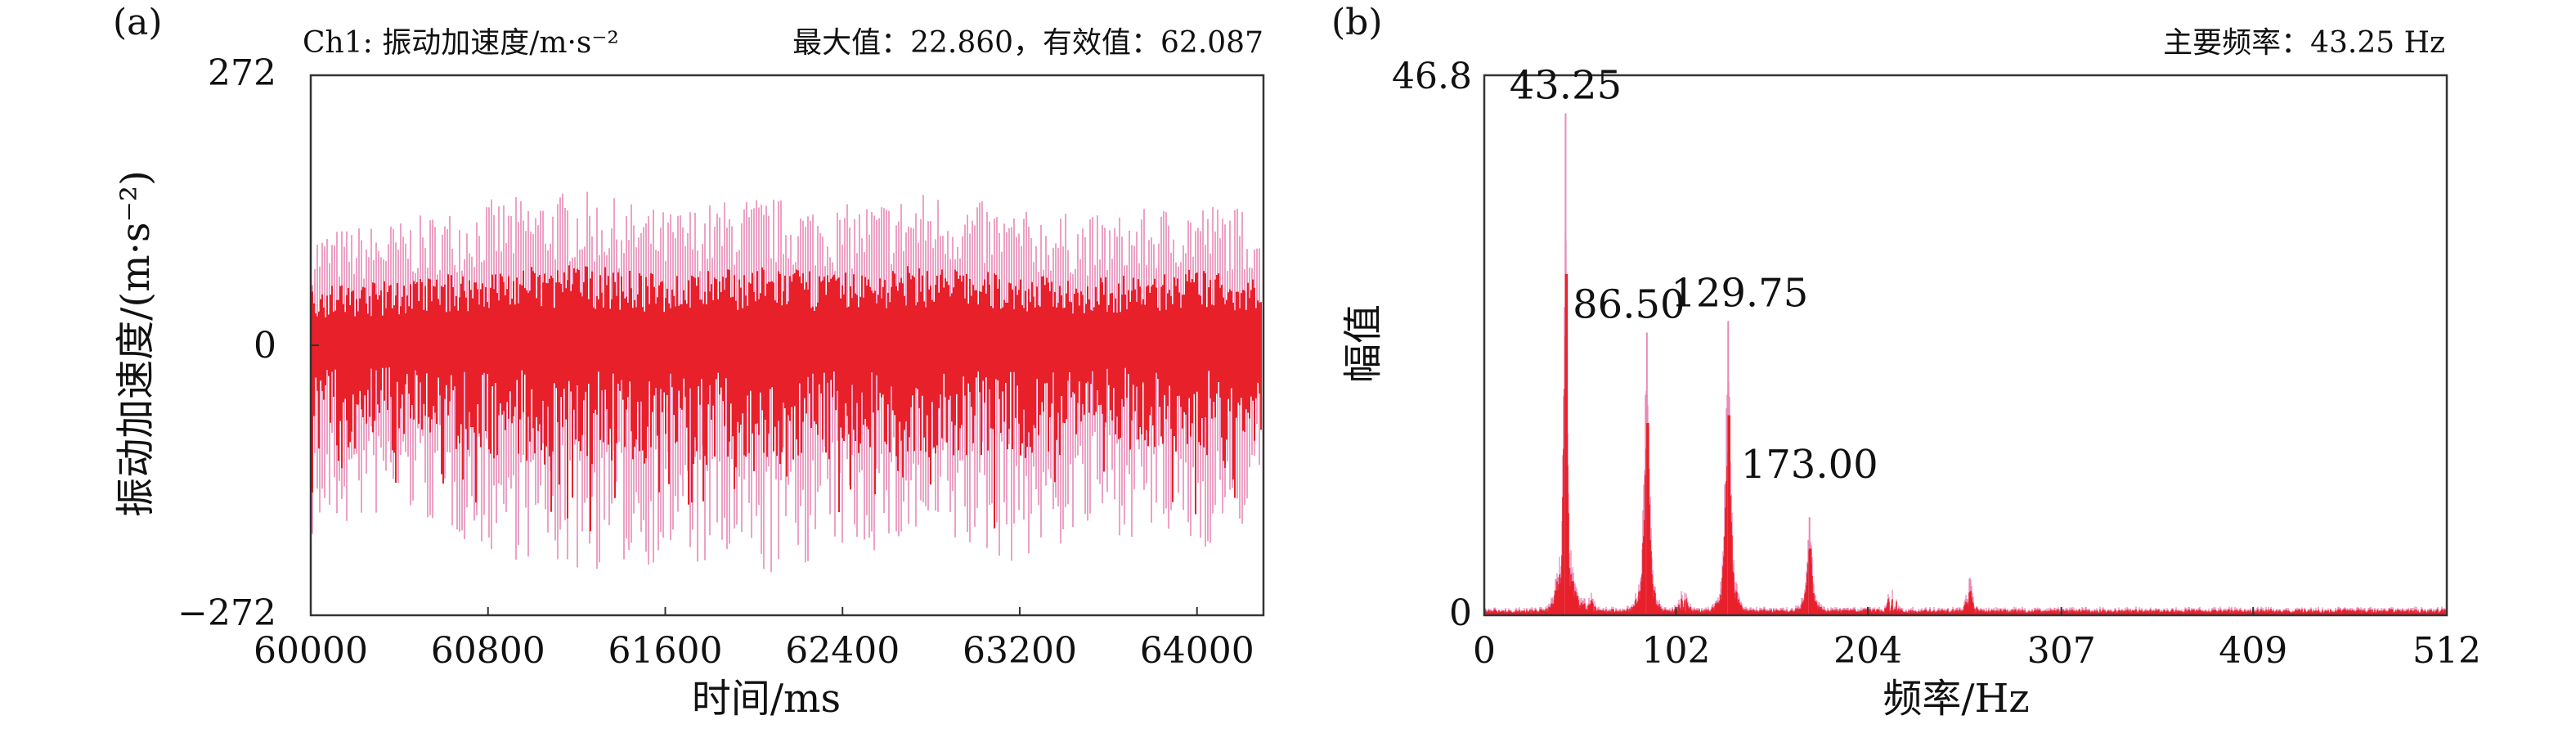  What do you see at coordinates (242, 73) in the screenshot?
I see `panel-a-y-tick-label: 272` at bounding box center [242, 73].